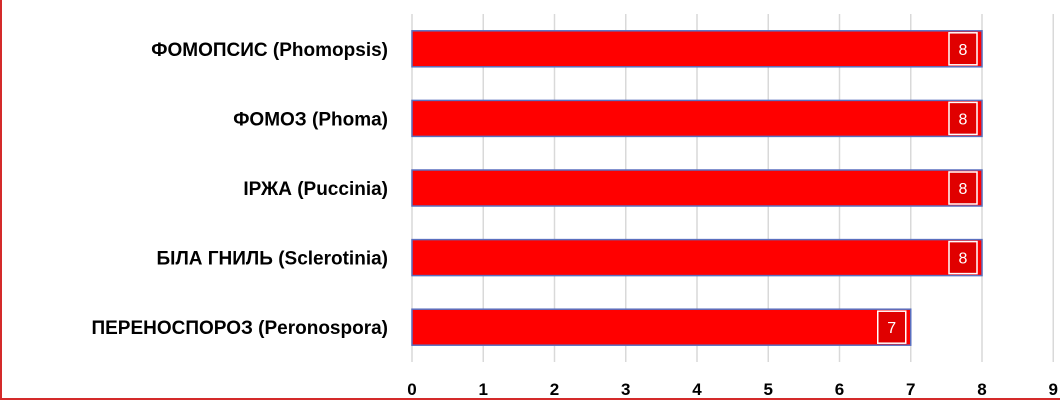  What do you see at coordinates (269, 50) in the screenshot?
I see `category-label: ФОМОПСИС (Phomopsis)` at bounding box center [269, 50].